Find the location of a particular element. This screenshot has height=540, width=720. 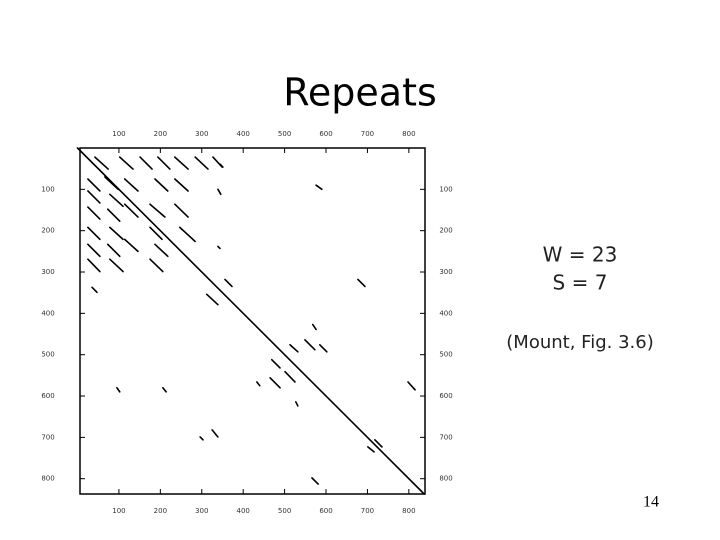

annotation: W = 23 is located at coordinates (580, 255).